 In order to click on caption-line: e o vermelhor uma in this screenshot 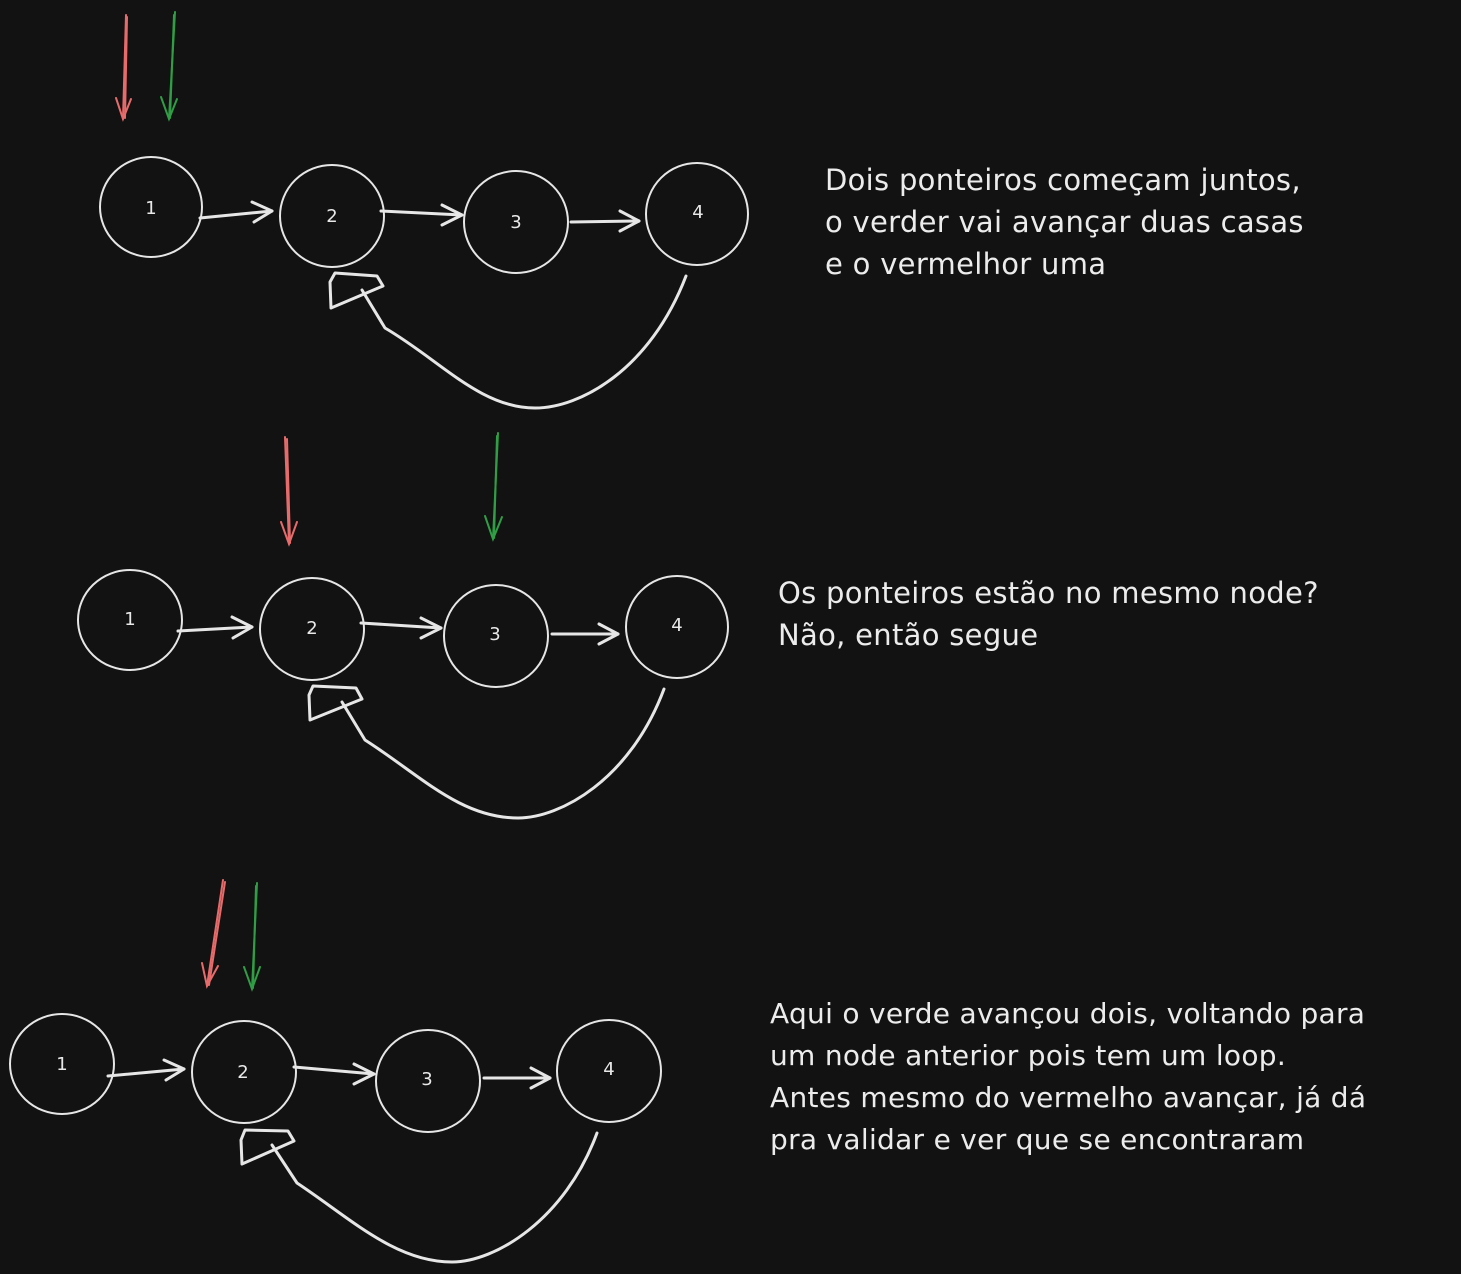, I will do `click(966, 264)`.